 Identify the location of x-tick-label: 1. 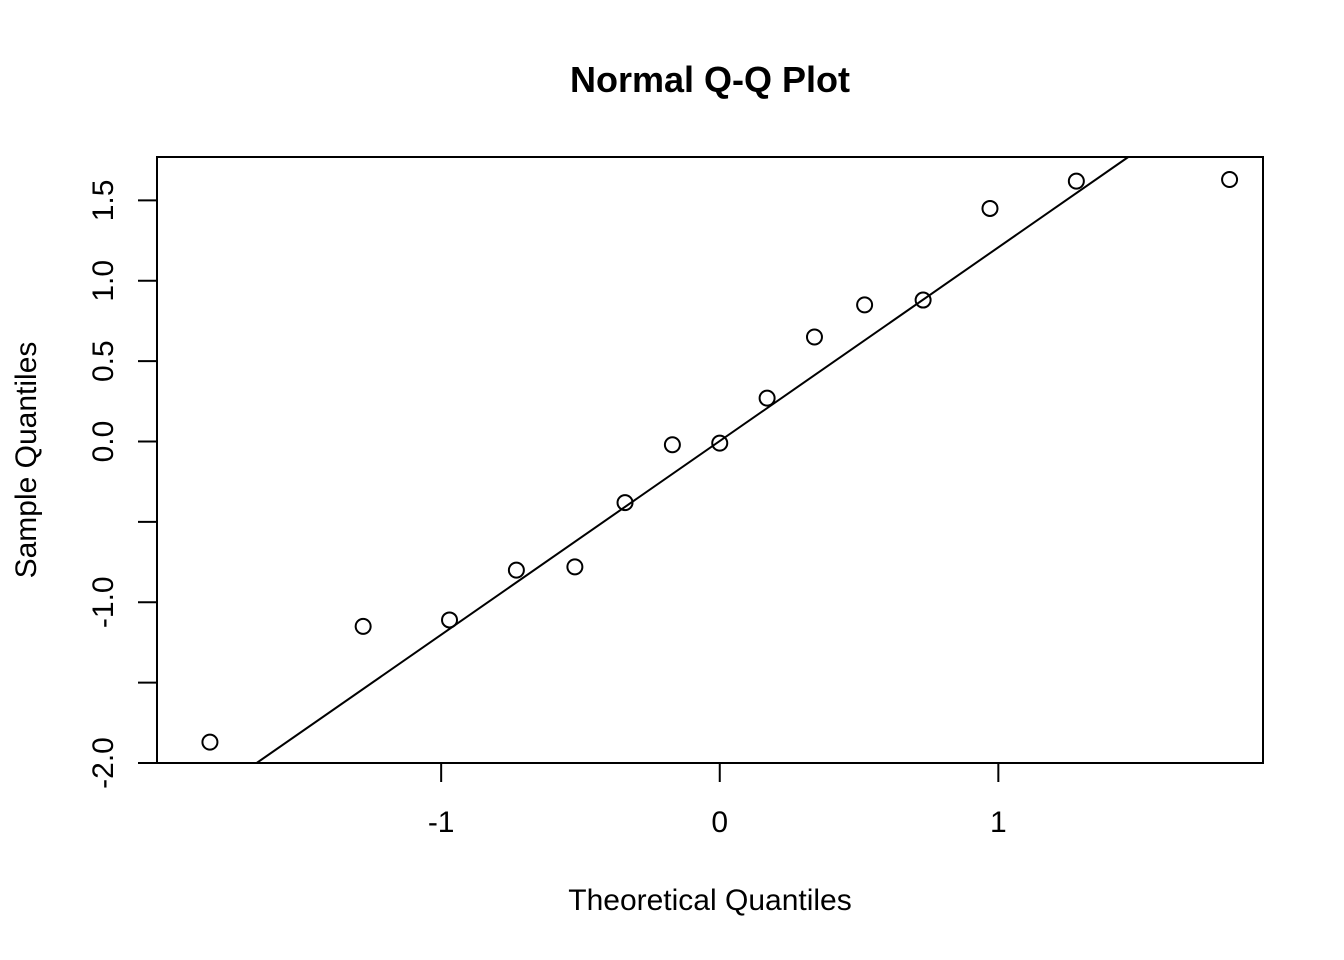
(998, 822).